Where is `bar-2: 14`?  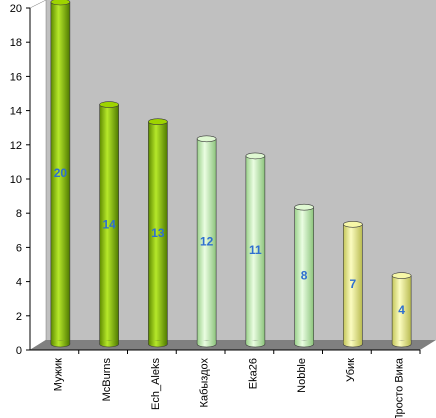 bar-2: 14 is located at coordinates (109, 224).